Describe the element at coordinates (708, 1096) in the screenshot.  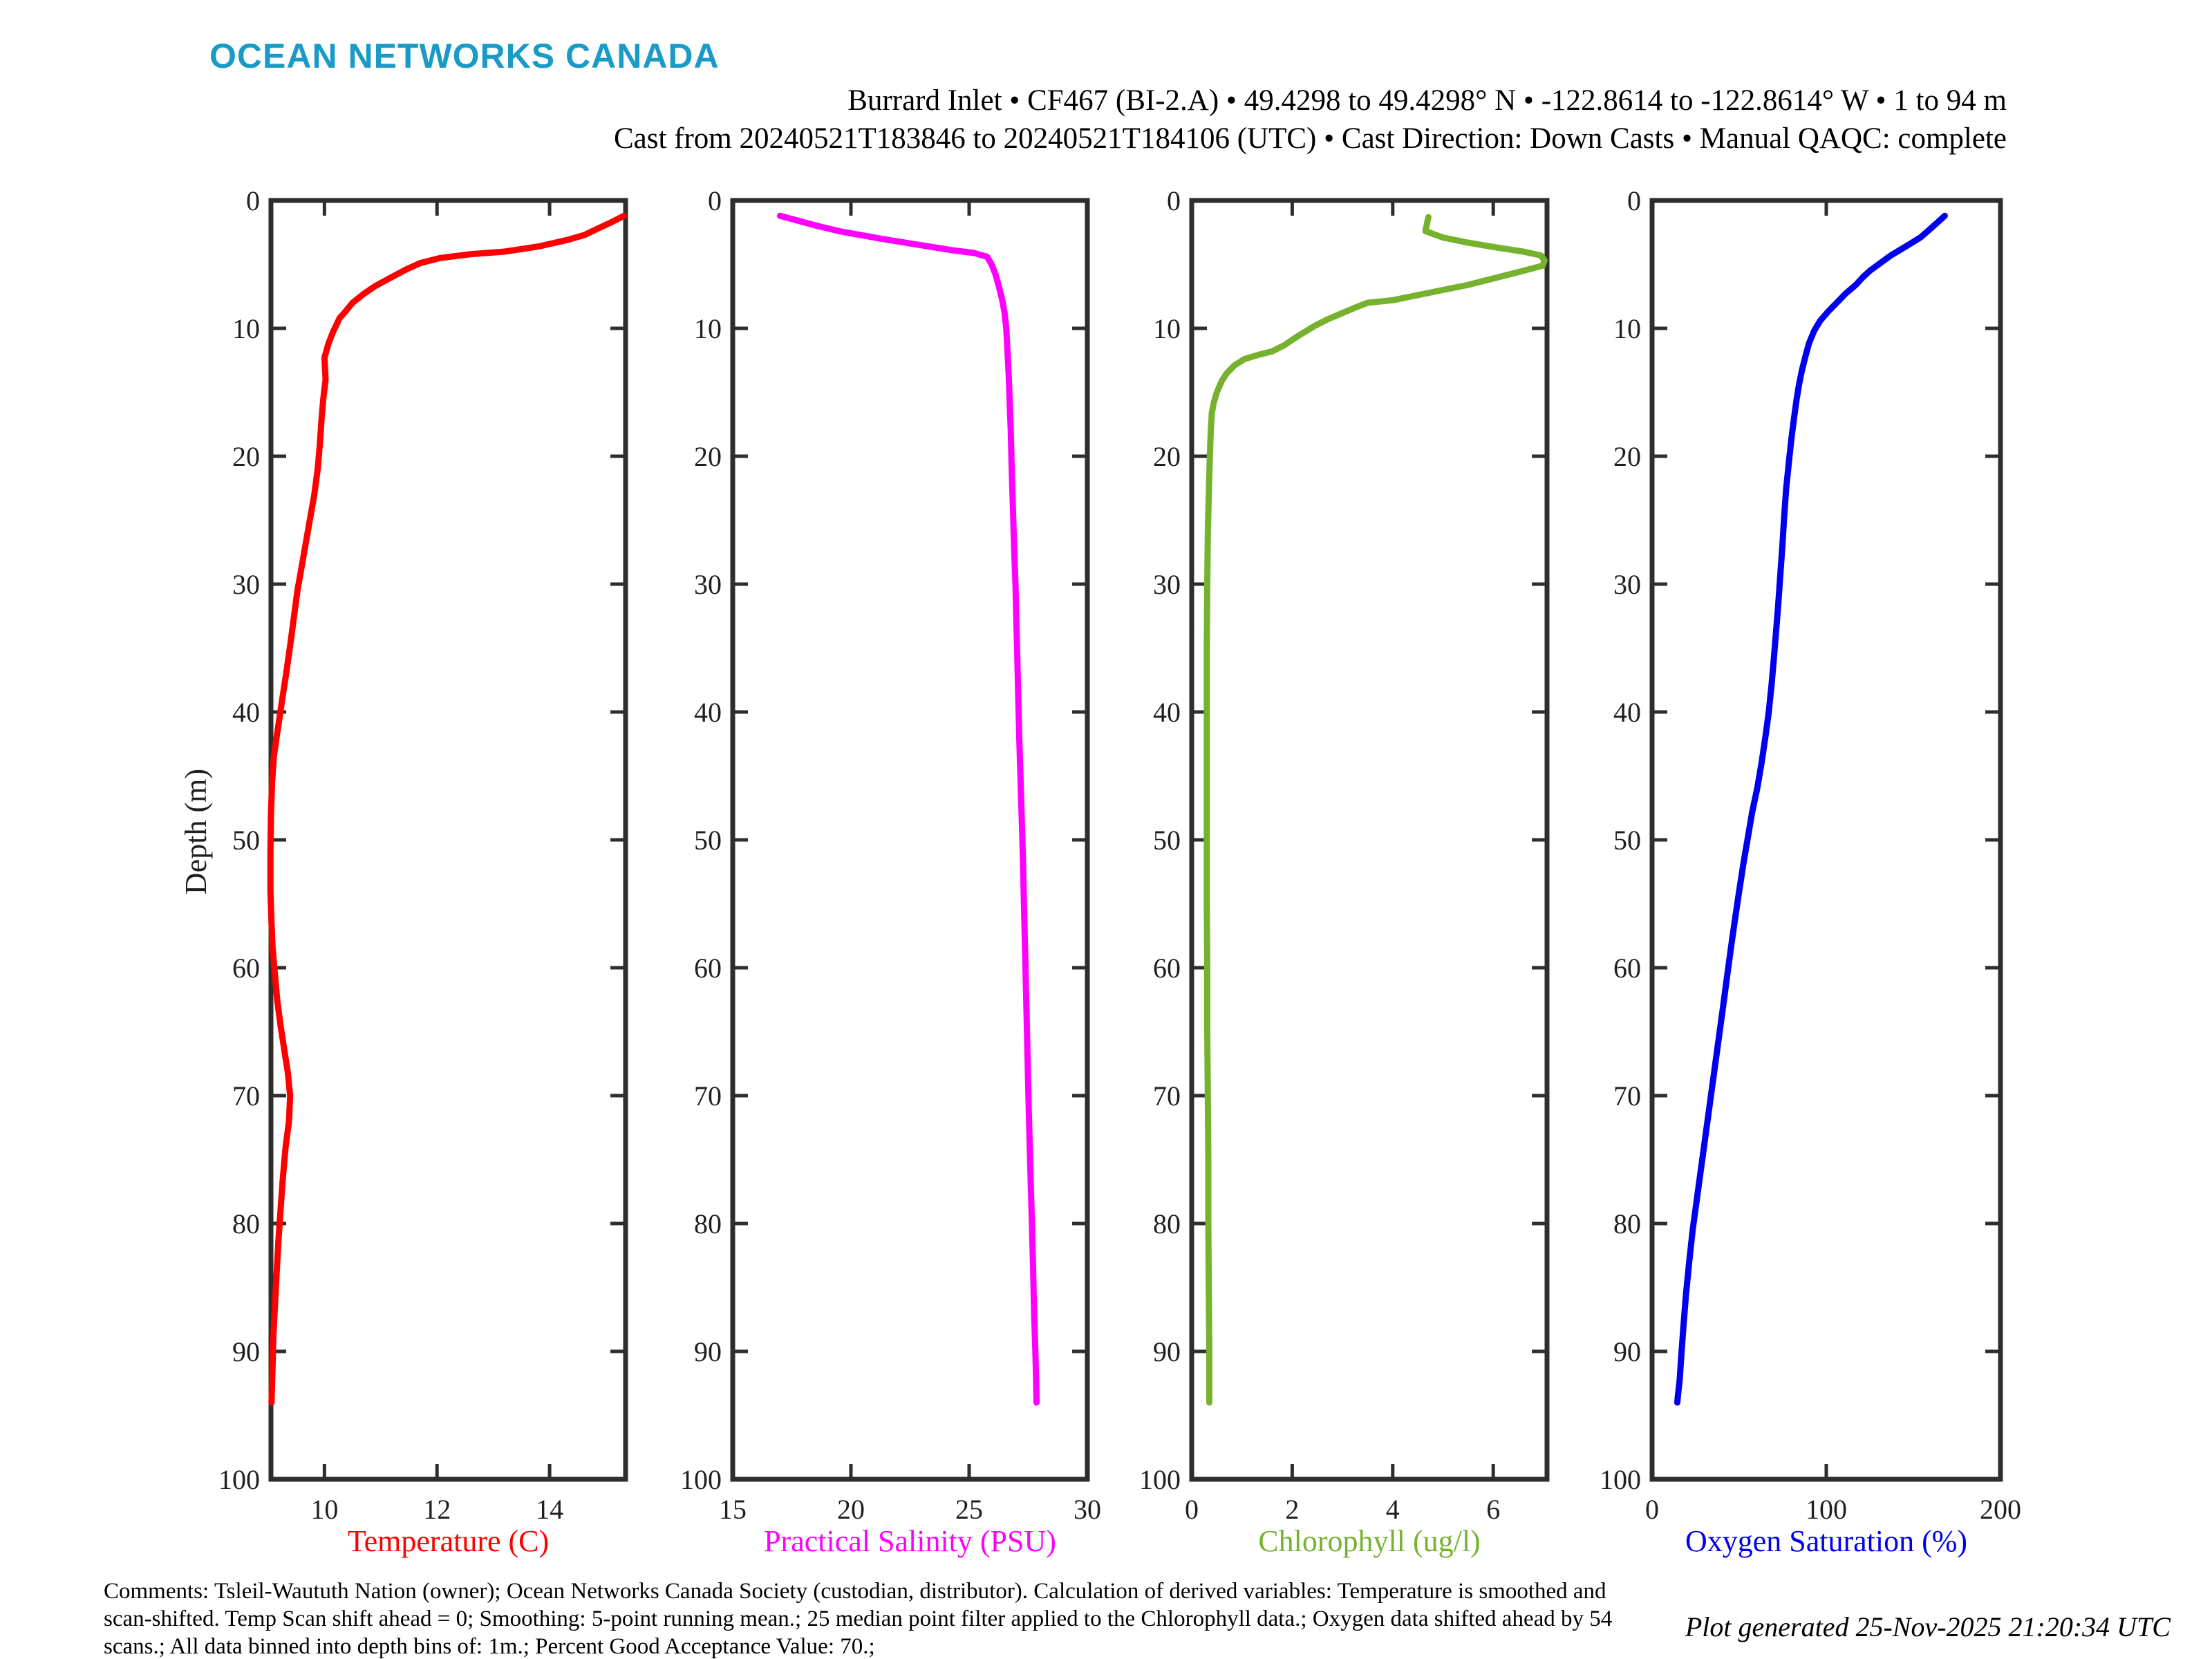
I see `salinity-ytick-label: 70` at that location.